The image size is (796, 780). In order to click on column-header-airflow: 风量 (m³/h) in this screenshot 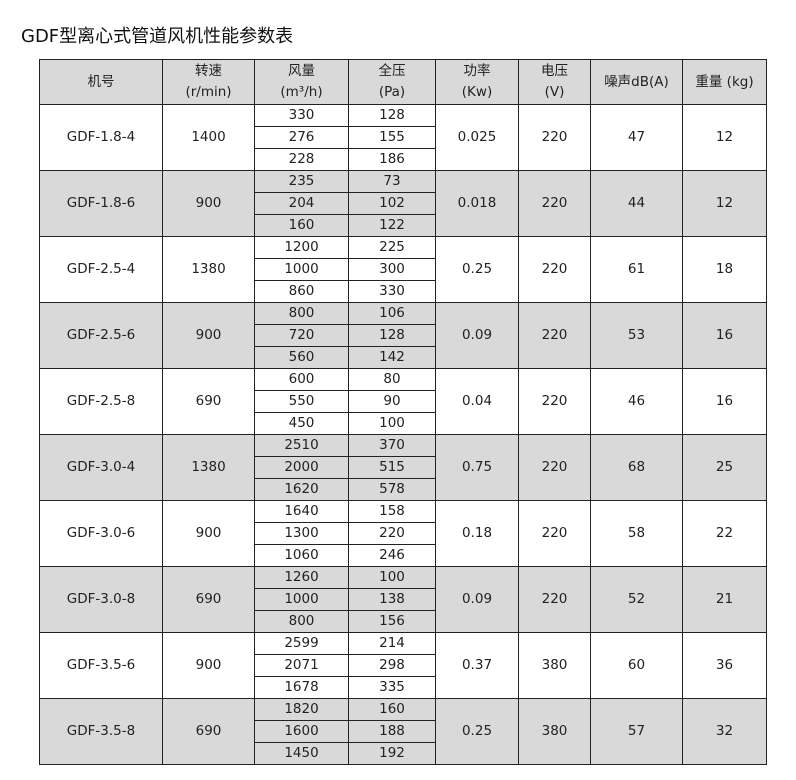, I will do `click(301, 82)`.